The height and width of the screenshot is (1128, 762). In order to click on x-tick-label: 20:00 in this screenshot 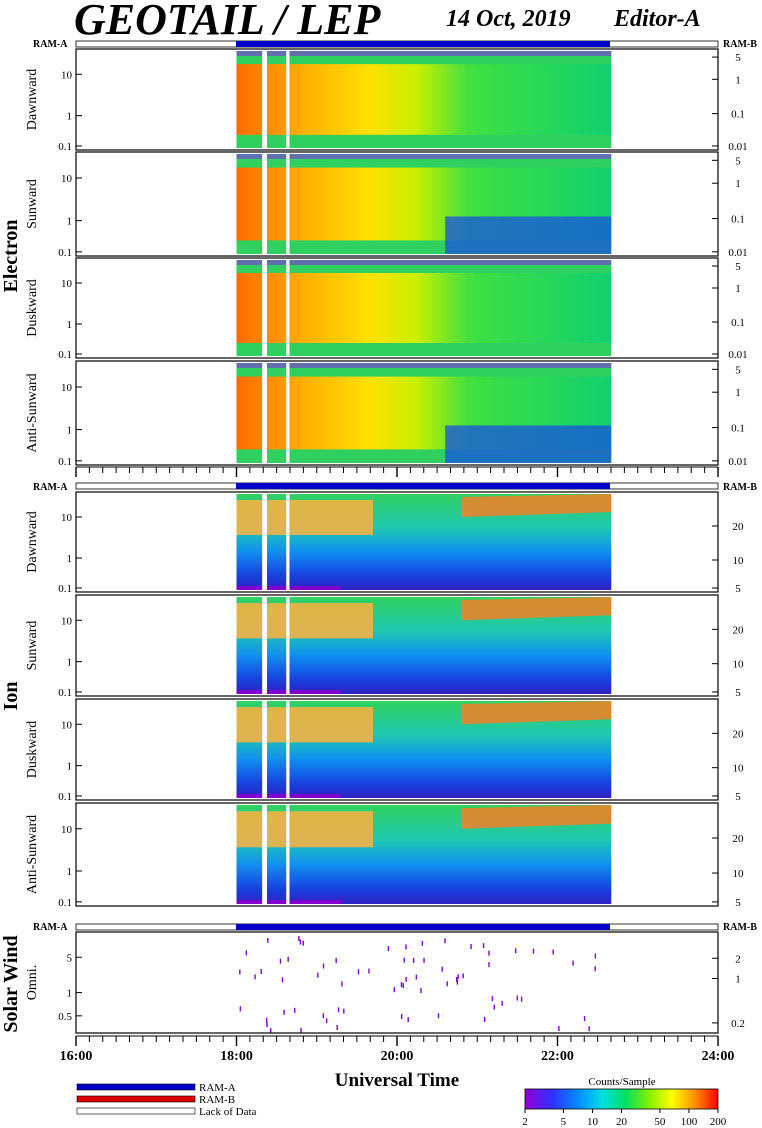, I will do `click(397, 1056)`.